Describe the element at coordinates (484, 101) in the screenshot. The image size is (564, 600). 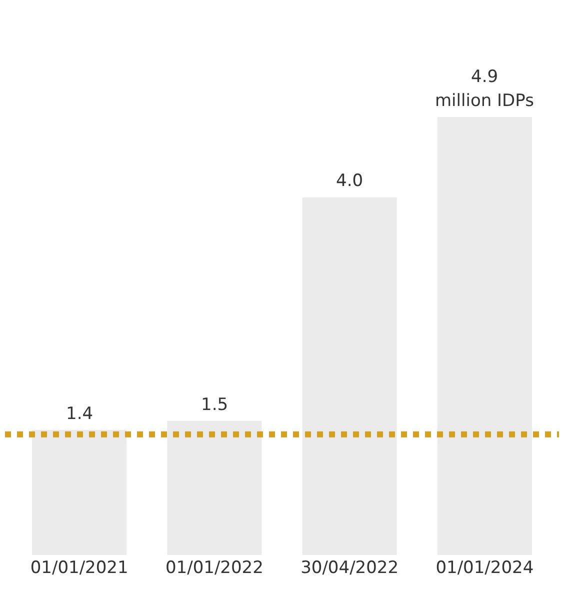
I see `annotation: million IDPs` at that location.